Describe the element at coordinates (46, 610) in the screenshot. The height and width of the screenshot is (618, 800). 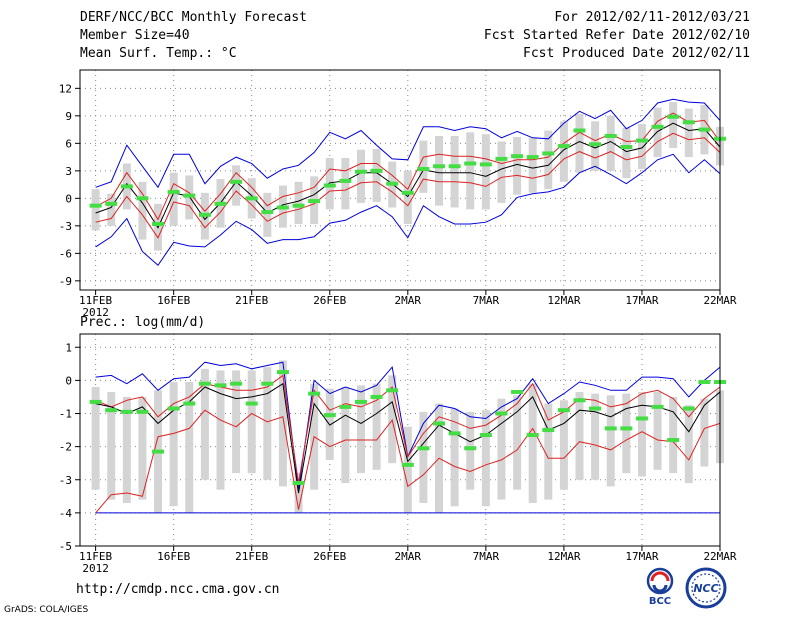
I see `grads-credit: GrADS: COLA/IGES` at that location.